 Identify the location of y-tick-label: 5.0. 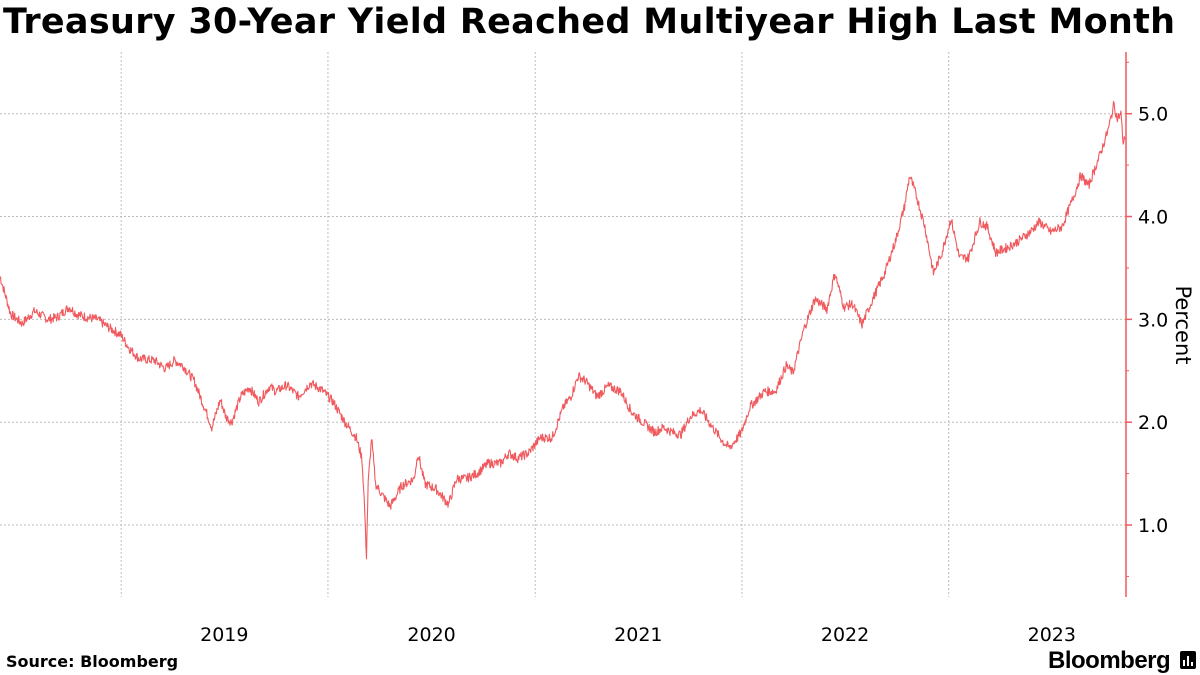
(1153, 115).